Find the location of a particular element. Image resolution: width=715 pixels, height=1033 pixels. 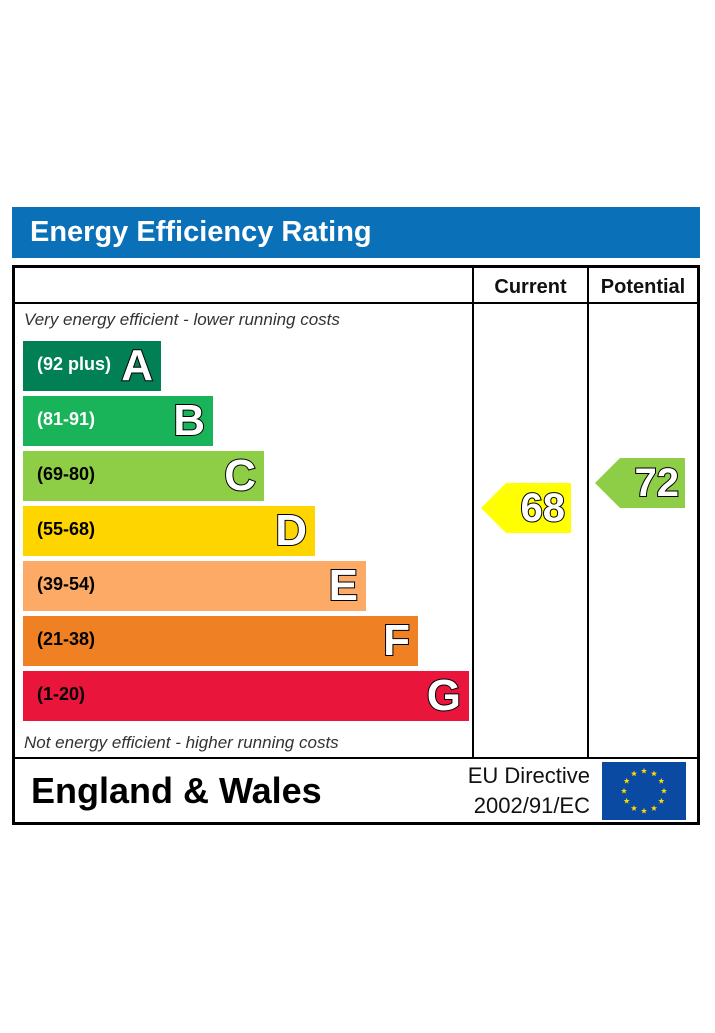

eu-flag-icon is located at coordinates (644, 791).